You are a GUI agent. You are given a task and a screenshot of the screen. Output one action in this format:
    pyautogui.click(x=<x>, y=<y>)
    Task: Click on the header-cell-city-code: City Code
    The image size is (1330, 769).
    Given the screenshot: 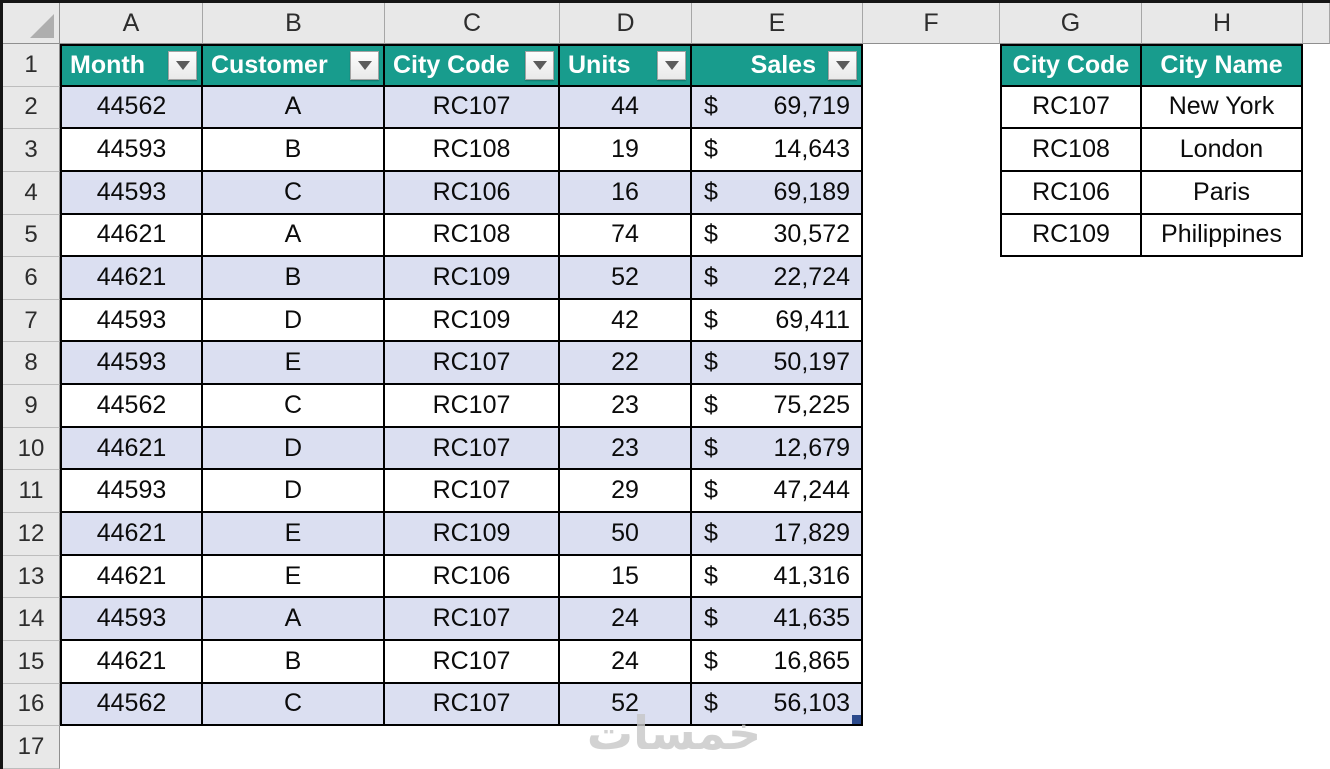 What is the action you would take?
    pyautogui.click(x=472, y=65)
    